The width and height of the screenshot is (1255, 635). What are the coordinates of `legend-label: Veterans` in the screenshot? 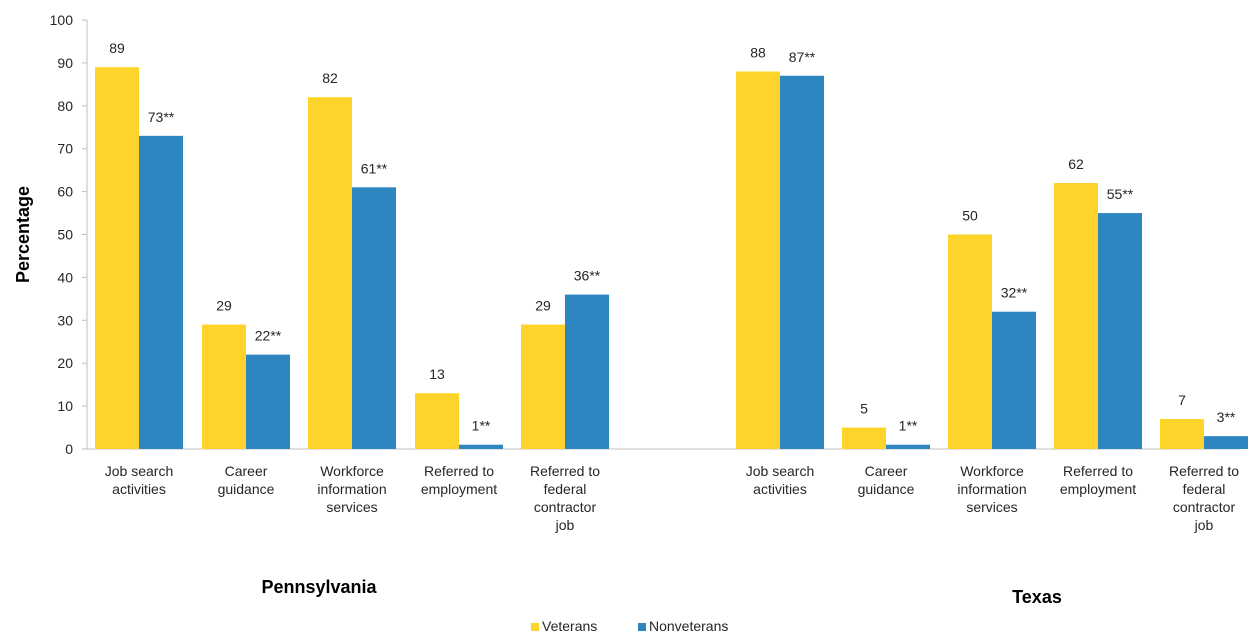 It's located at (569, 626).